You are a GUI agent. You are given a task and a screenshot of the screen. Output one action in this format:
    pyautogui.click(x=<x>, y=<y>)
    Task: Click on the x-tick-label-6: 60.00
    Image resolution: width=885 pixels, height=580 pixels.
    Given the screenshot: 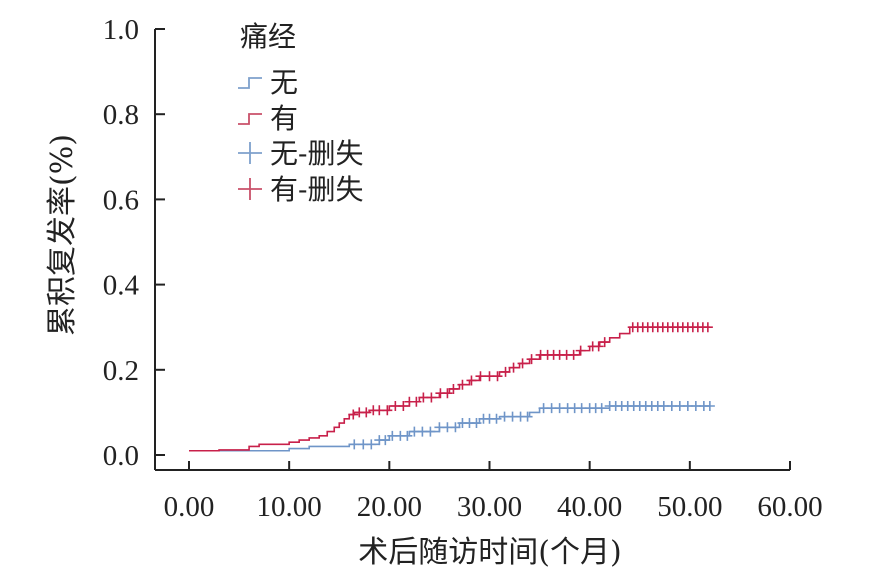 What is the action you would take?
    pyautogui.click(x=789, y=507)
    